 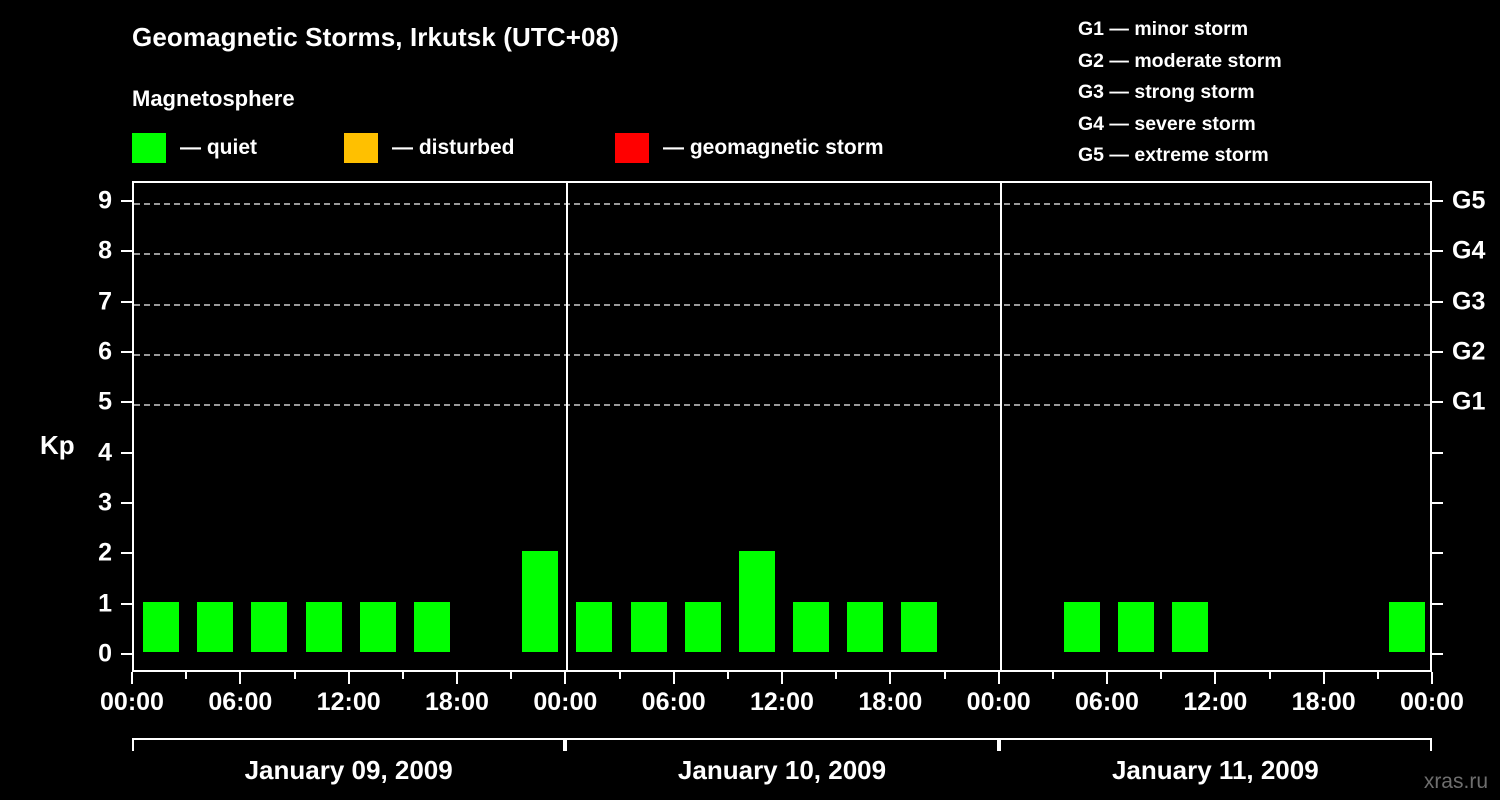 I want to click on y-axis-label-2: 2, so click(x=105, y=552).